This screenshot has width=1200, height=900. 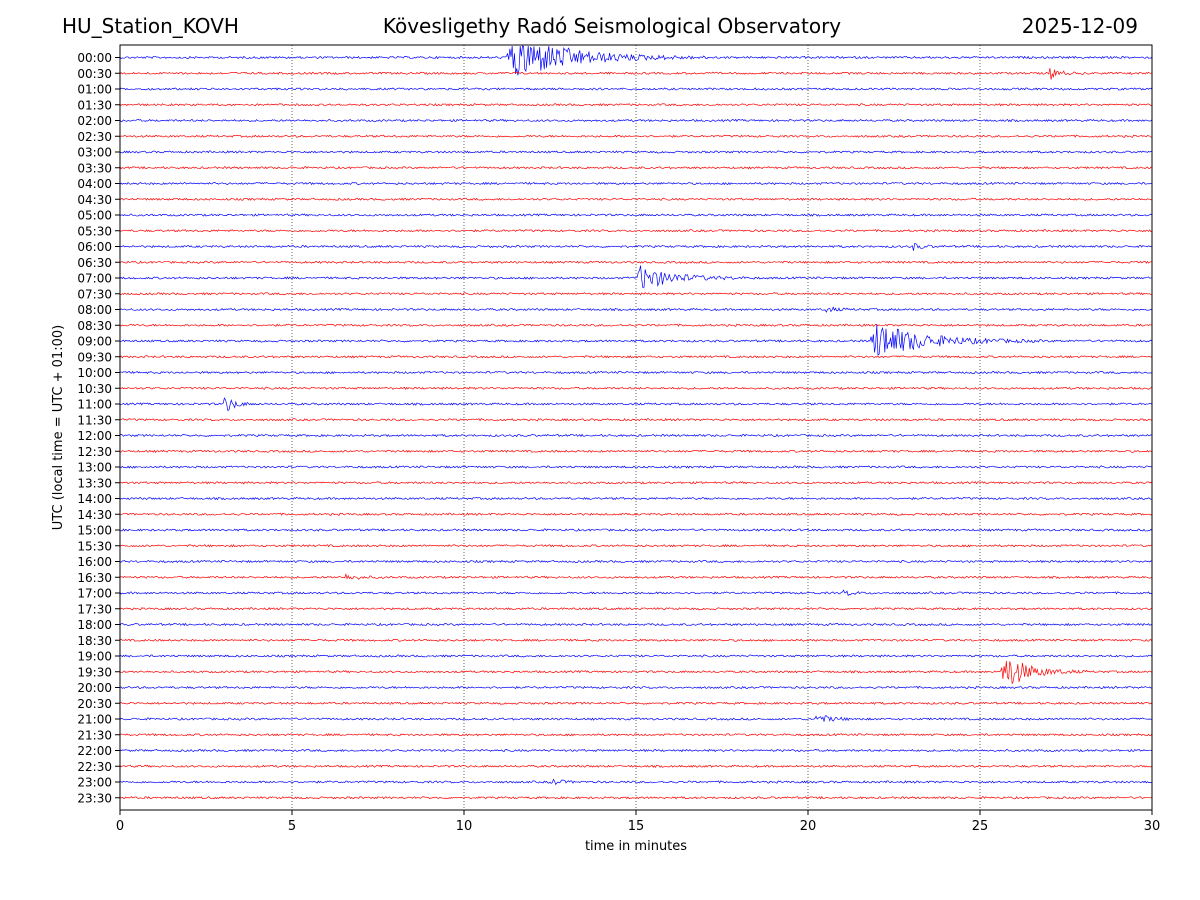 What do you see at coordinates (94, 310) in the screenshot?
I see `y-tick-label: 08:00` at bounding box center [94, 310].